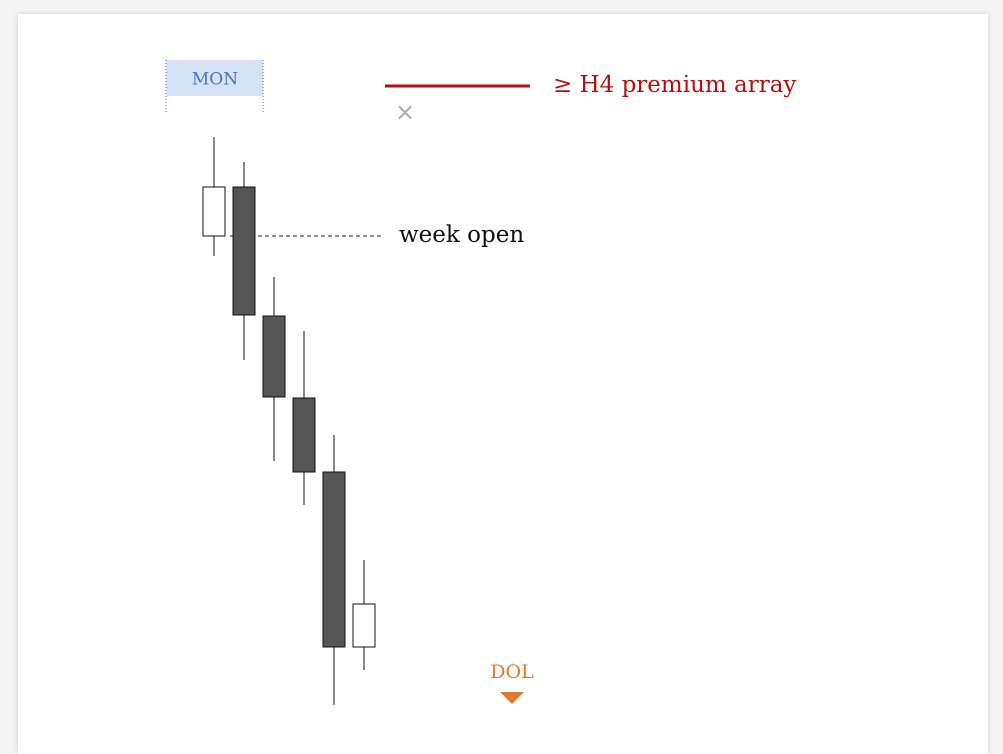 The image size is (1003, 754). I want to click on close-icon: ×, so click(405, 112).